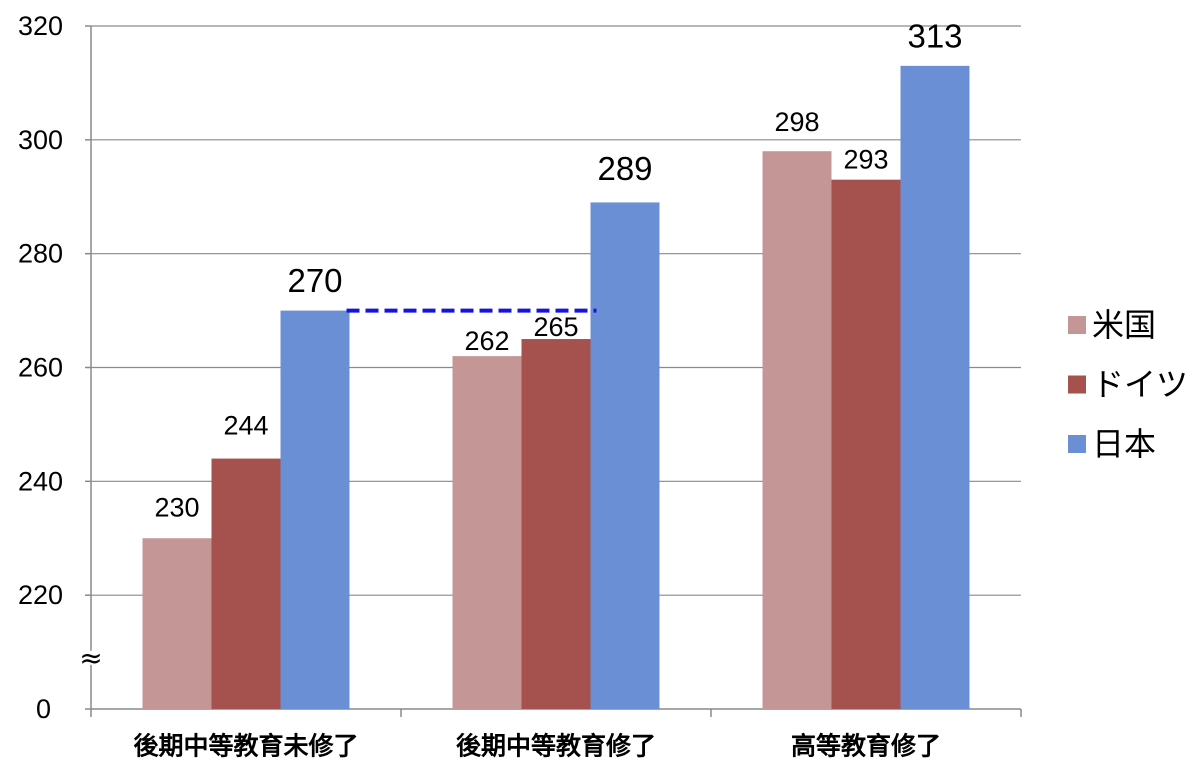 The height and width of the screenshot is (769, 1200). I want to click on bar-japan-tertiary, so click(935, 387).